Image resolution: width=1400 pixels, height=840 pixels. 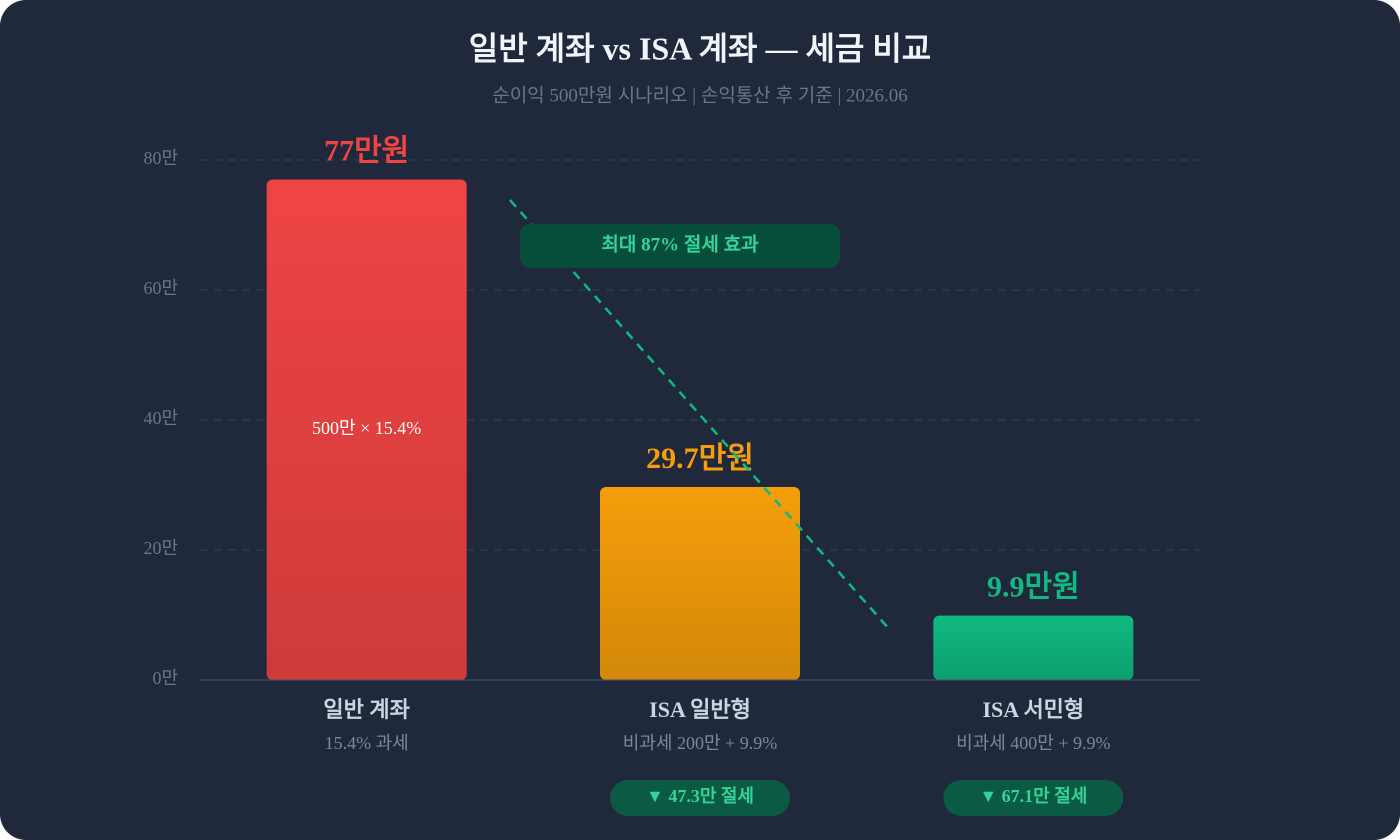 What do you see at coordinates (366, 709) in the screenshot?
I see `x-tick-label: 일반 계좌` at bounding box center [366, 709].